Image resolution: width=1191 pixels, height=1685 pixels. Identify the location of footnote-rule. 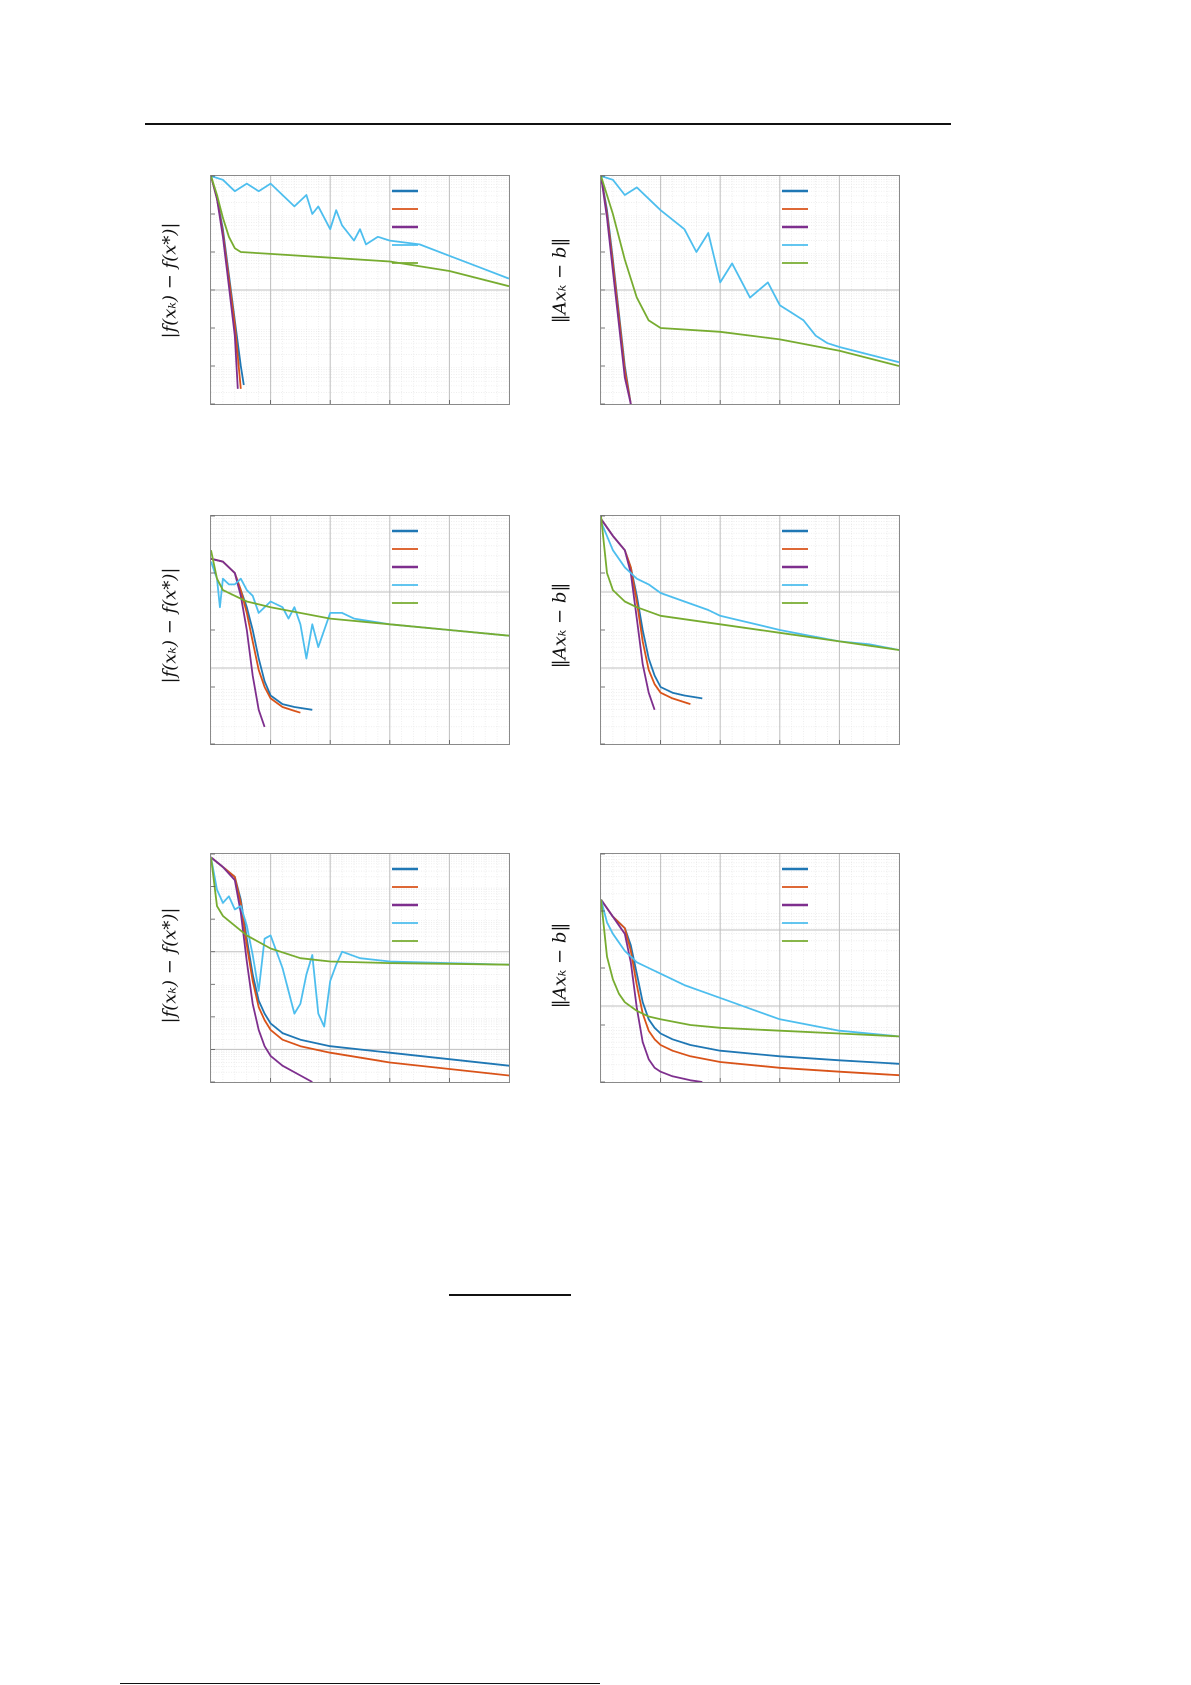
(510, 1295).